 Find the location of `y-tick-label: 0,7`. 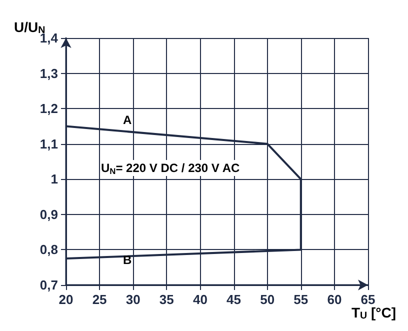

y-tick-label: 0,7 is located at coordinates (49, 285).